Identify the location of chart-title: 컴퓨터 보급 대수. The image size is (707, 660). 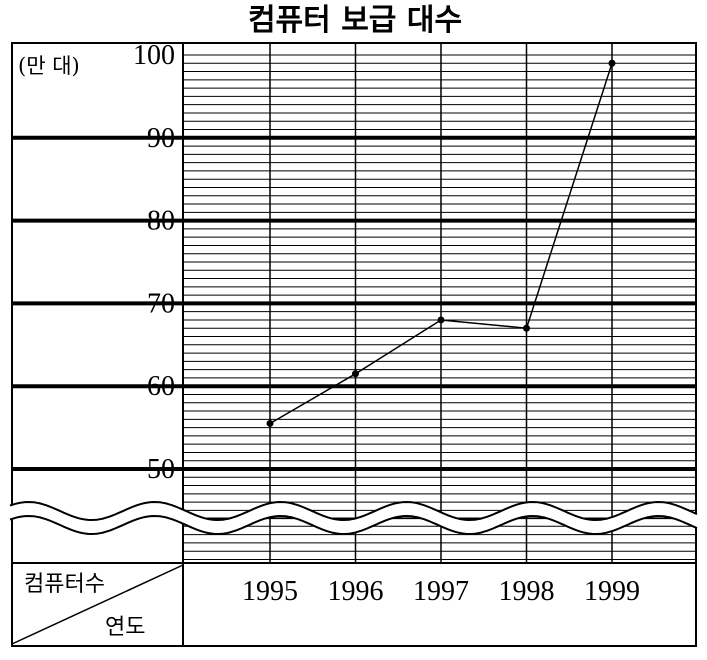
(355, 20).